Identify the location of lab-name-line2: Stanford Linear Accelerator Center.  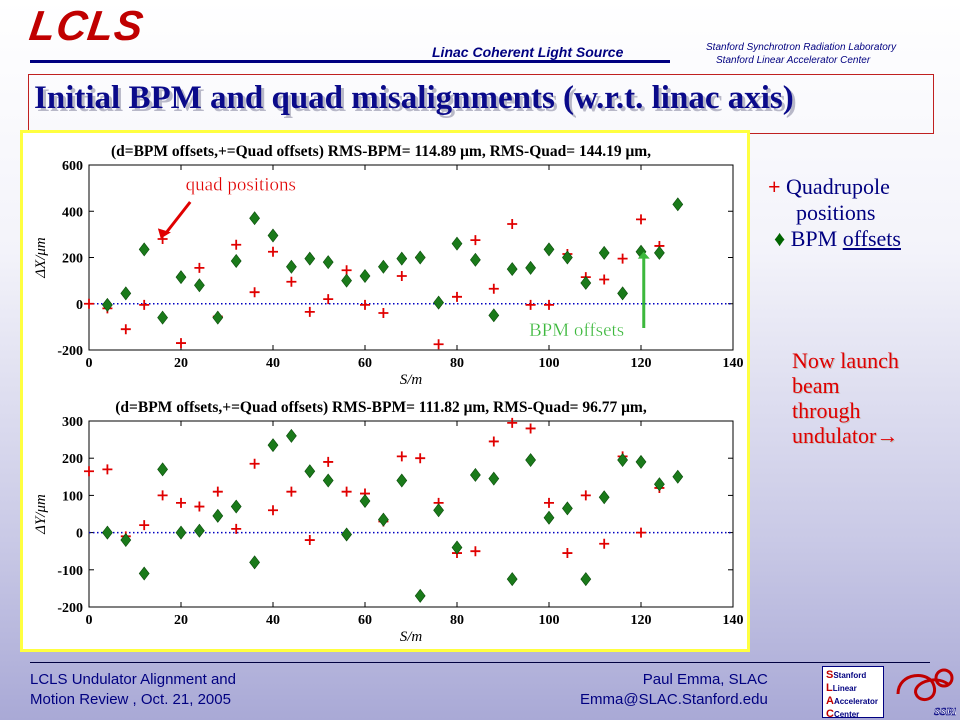
(793, 60).